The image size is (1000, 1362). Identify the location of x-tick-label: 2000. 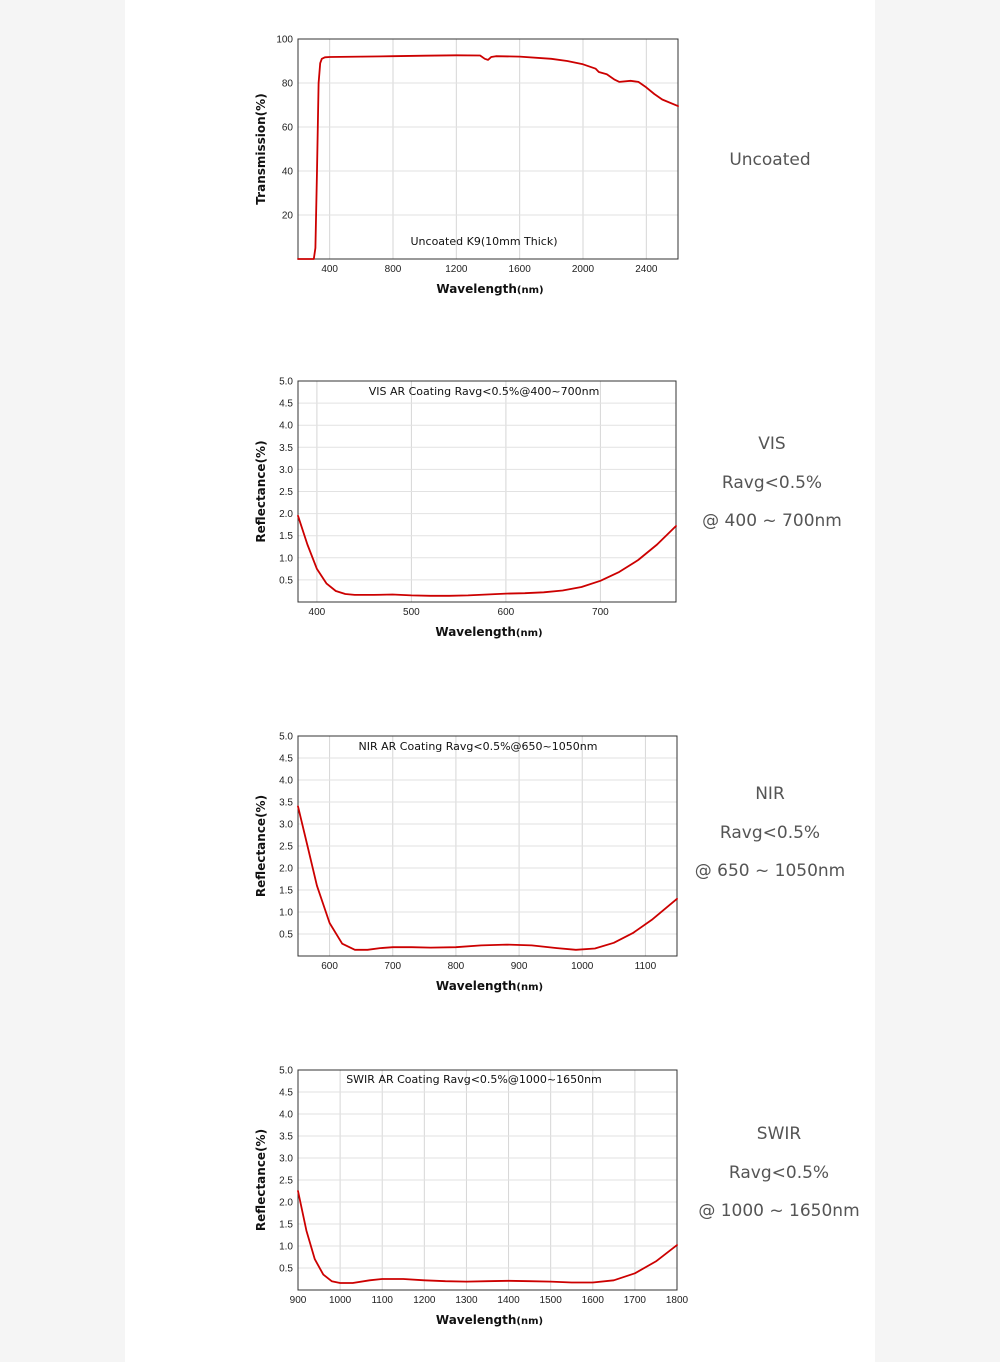
(583, 269).